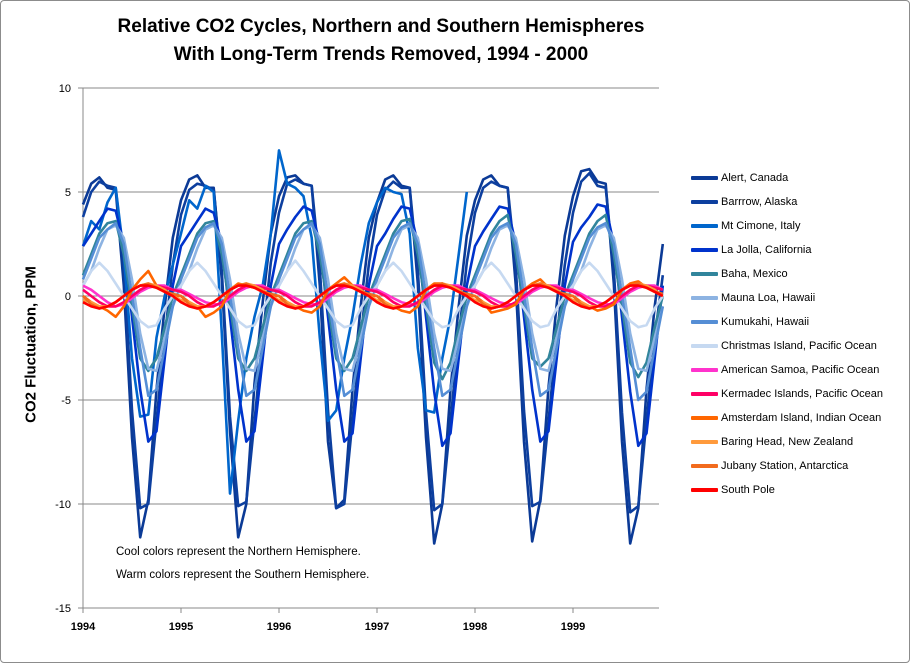  Describe the element at coordinates (83, 627) in the screenshot. I see `x-tick-label: 1994` at that location.